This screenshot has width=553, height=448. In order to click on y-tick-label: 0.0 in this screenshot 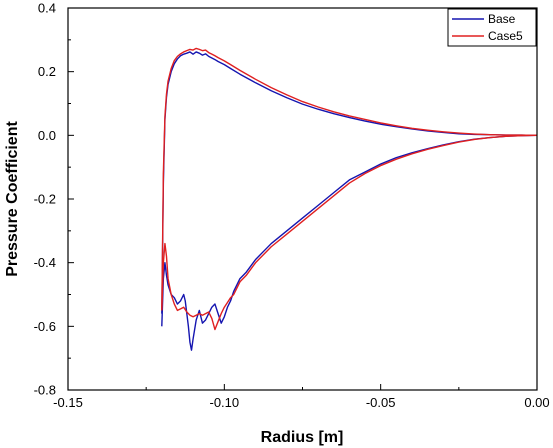, I will do `click(47, 135)`.